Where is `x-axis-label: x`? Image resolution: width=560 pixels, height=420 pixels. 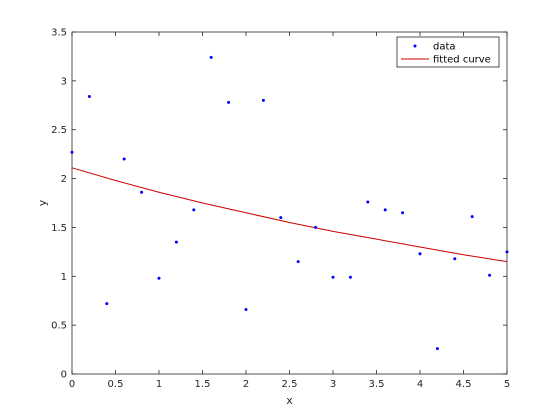 x-axis-label: x is located at coordinates (289, 400).